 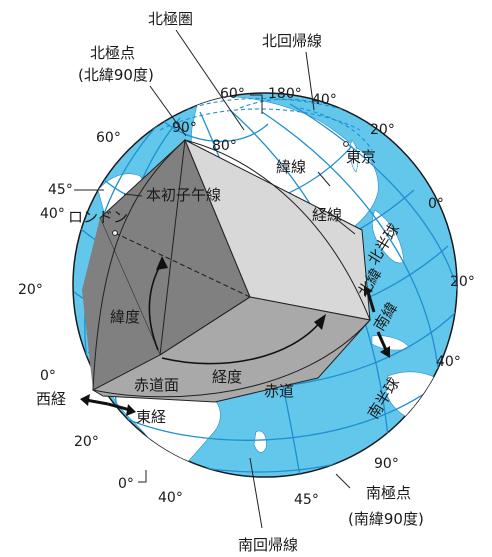 I want to click on label-tropic-of-cancer: 北回帰線, so click(x=292, y=41).